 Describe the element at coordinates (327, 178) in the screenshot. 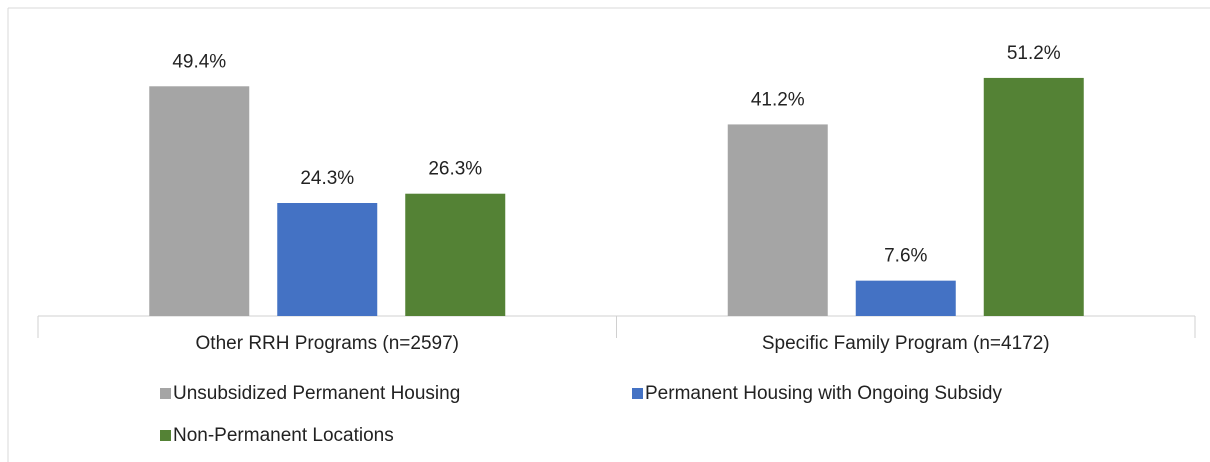

I see `data-label: 24.3%` at that location.